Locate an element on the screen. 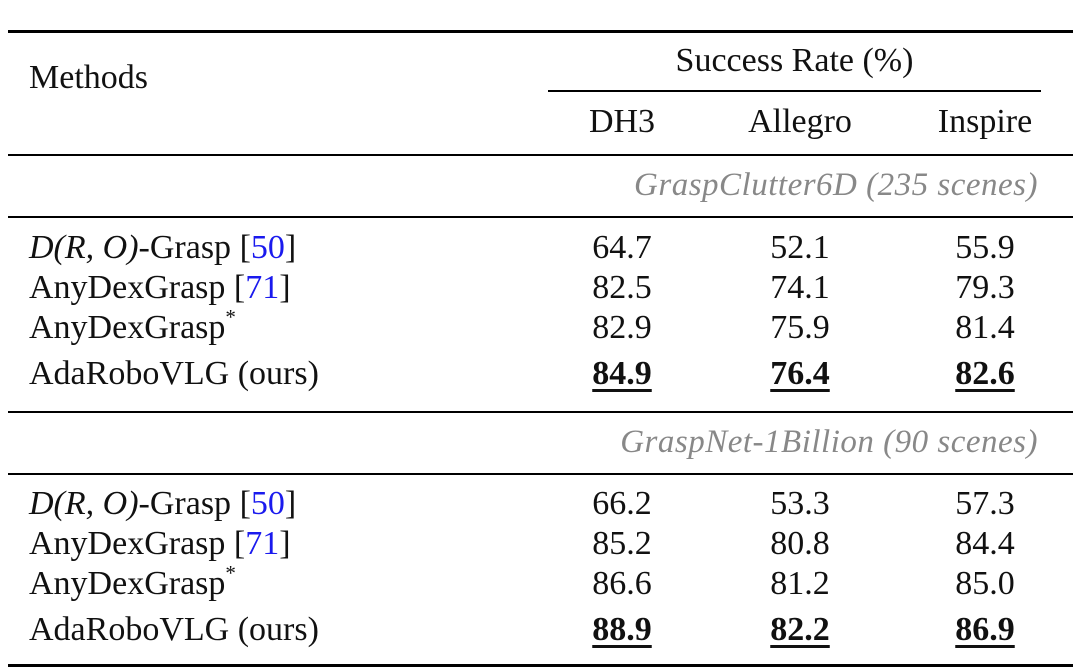  value-allegro: 75.9 is located at coordinates (800, 327).